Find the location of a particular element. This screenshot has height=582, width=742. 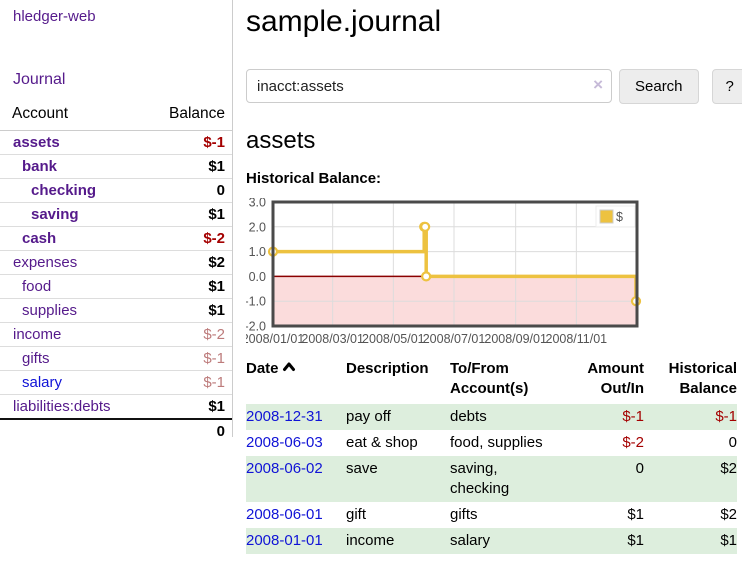

account-link: gifts is located at coordinates (36, 358).